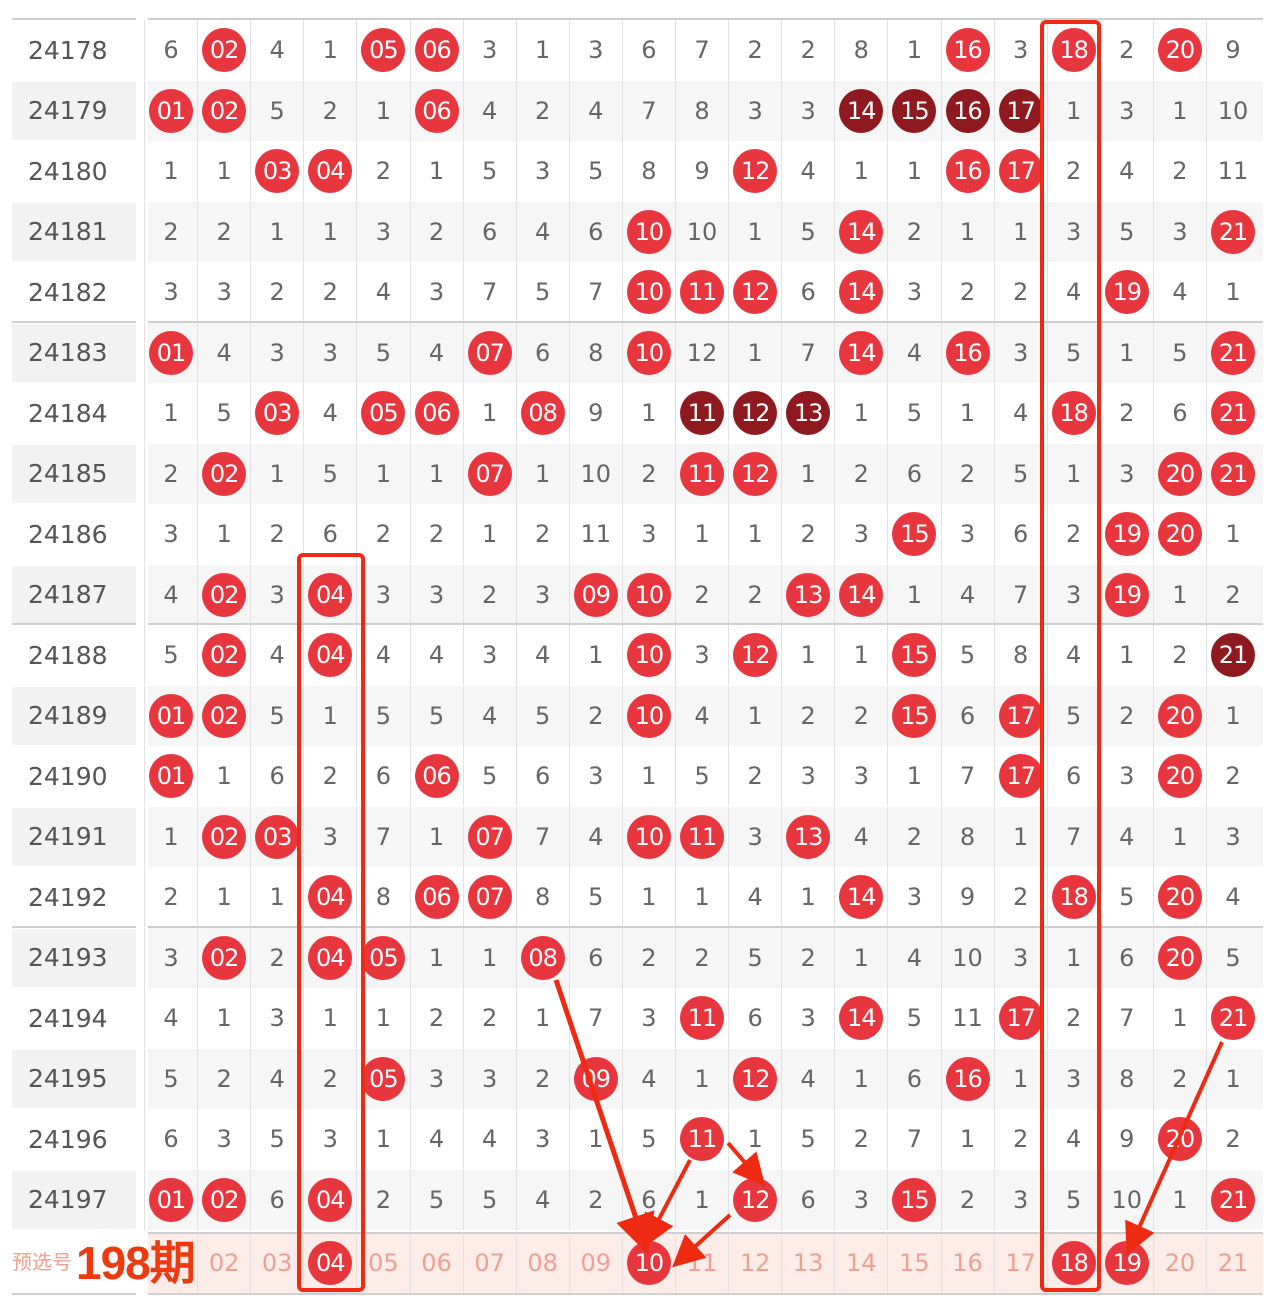 This screenshot has width=1279, height=1309. What do you see at coordinates (170, 110) in the screenshot?
I see `table-cell: 01` at bounding box center [170, 110].